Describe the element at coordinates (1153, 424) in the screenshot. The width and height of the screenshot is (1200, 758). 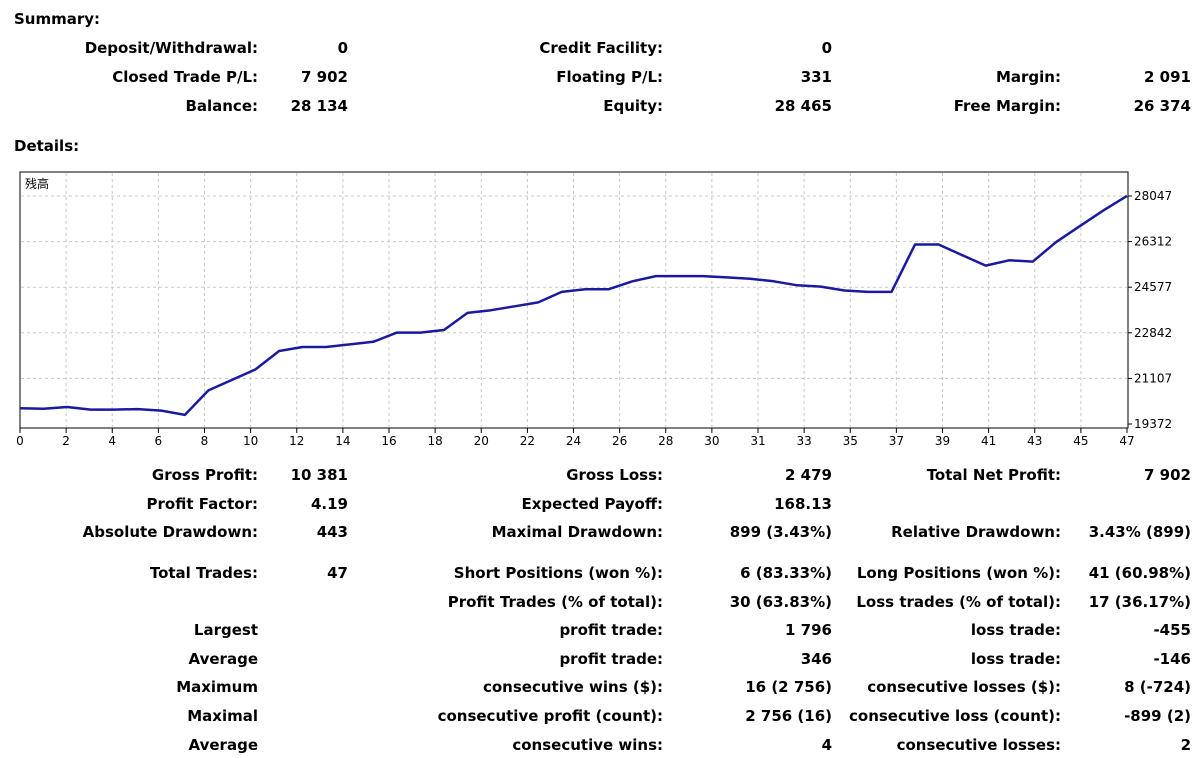
I see `y-tick-label: 19372` at that location.